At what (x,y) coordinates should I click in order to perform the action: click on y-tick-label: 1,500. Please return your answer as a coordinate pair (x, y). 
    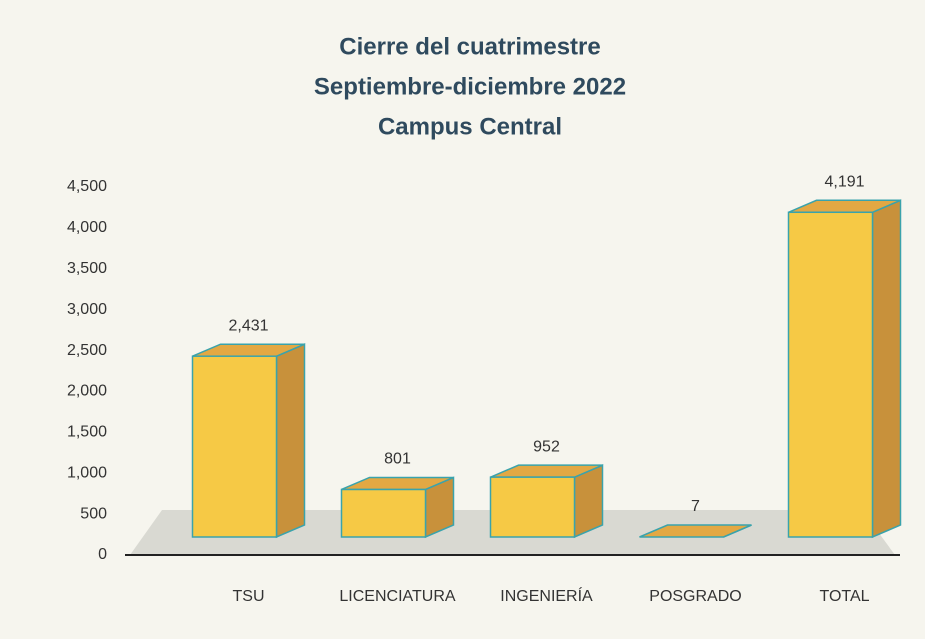
    Looking at the image, I should click on (87, 432).